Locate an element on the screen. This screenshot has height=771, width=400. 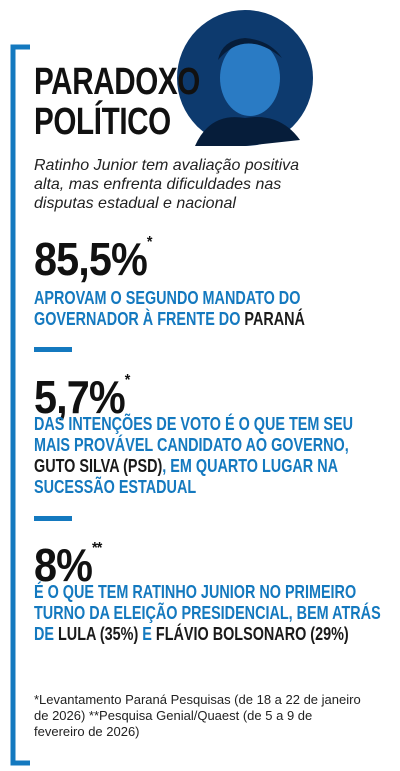
description-part: FLÁVIO BOLSONARO (29%) is located at coordinates (252, 634).